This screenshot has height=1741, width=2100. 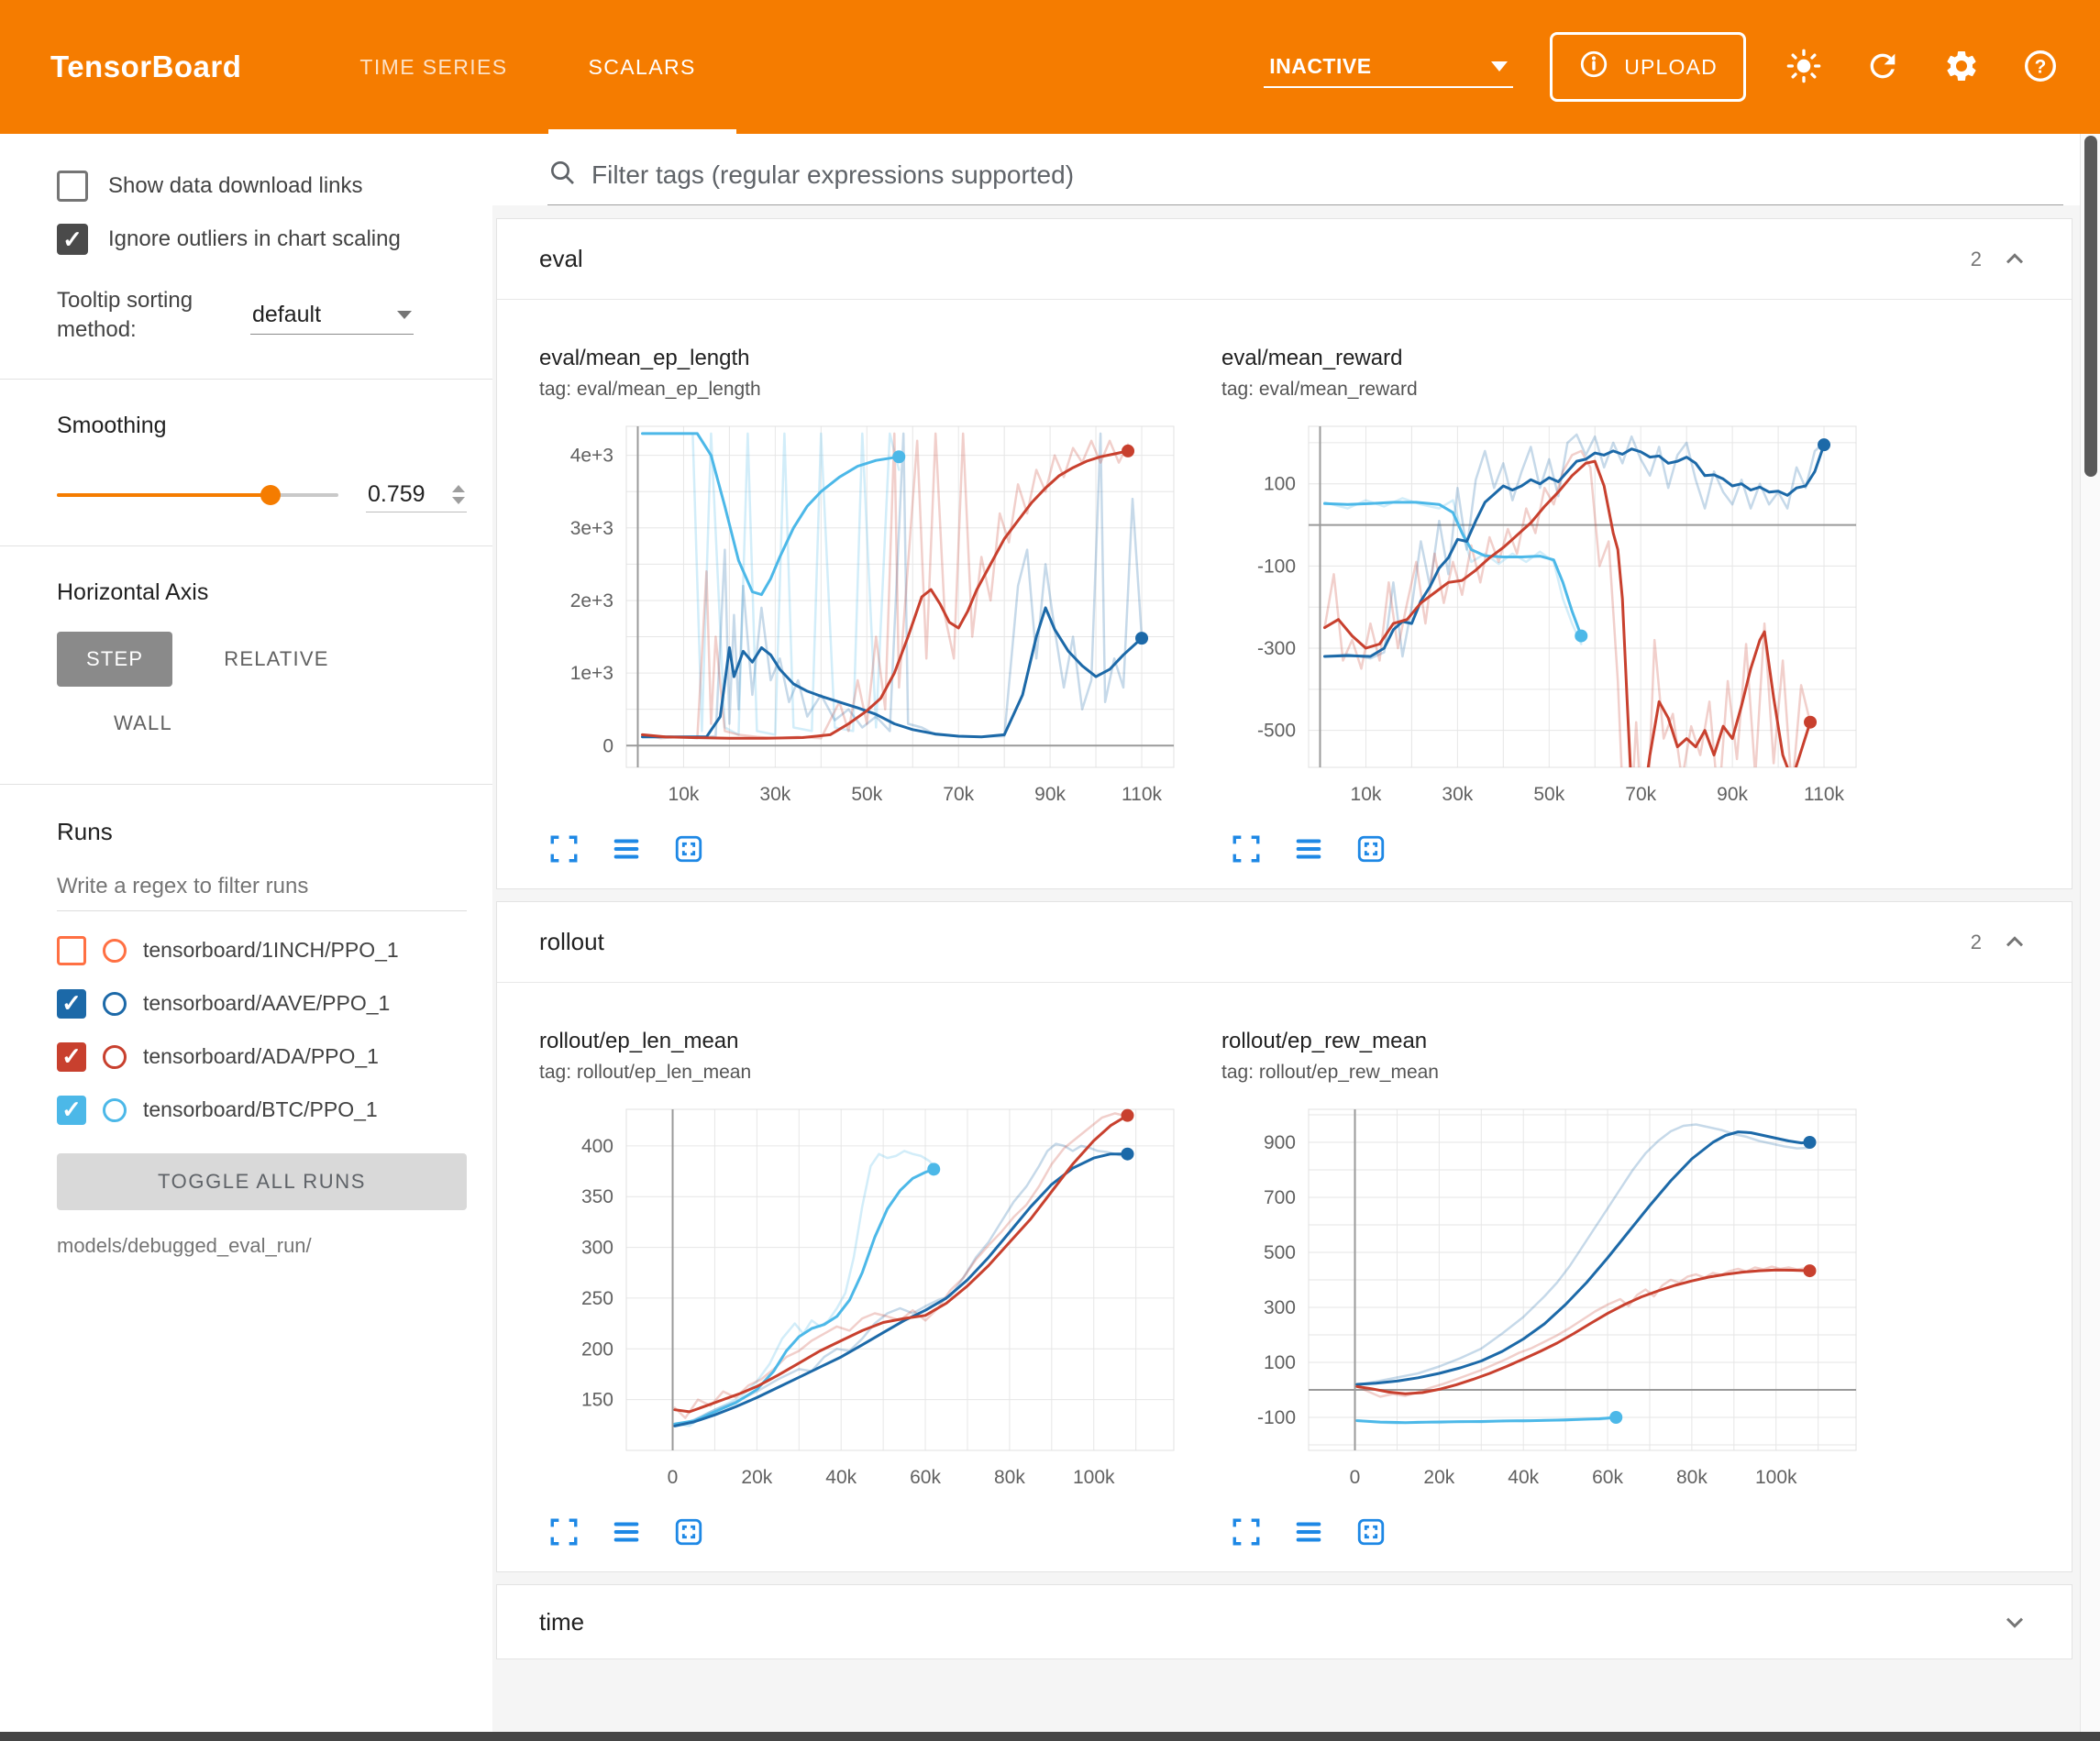 I want to click on haxis-wall-button: WALL, so click(x=143, y=724).